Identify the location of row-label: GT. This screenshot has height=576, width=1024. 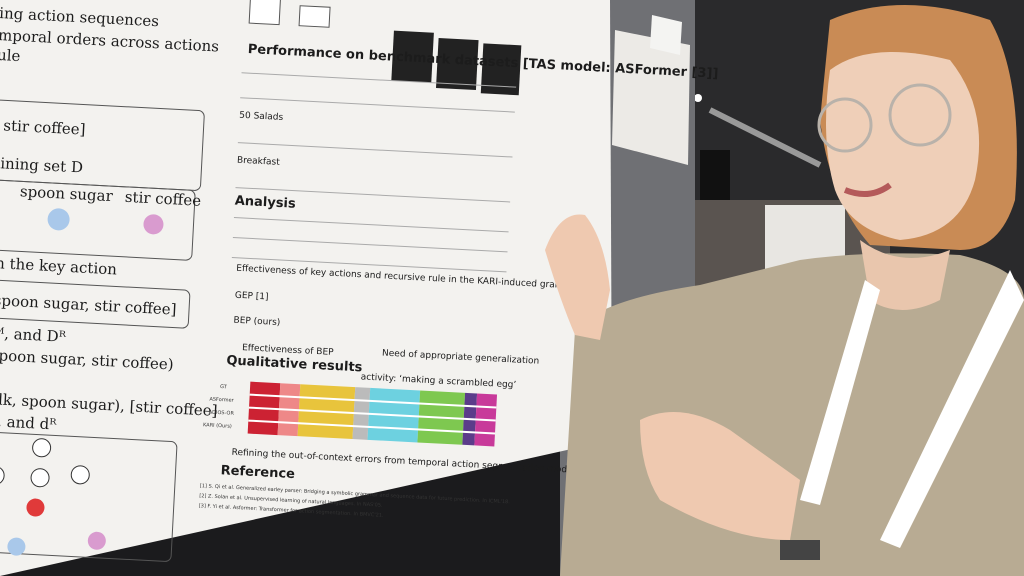
(224, 387).